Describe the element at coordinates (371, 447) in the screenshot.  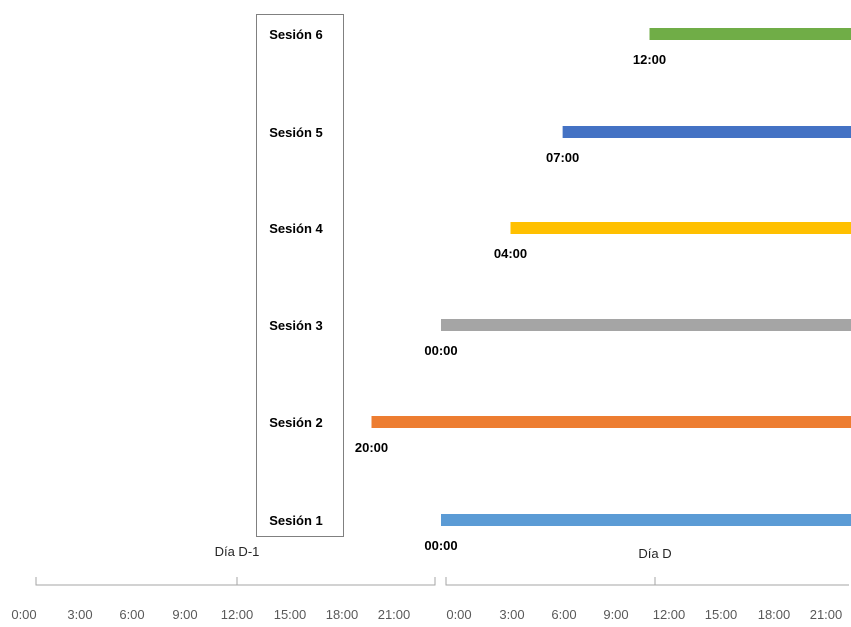
I see `bar-start-label: 20:00` at that location.